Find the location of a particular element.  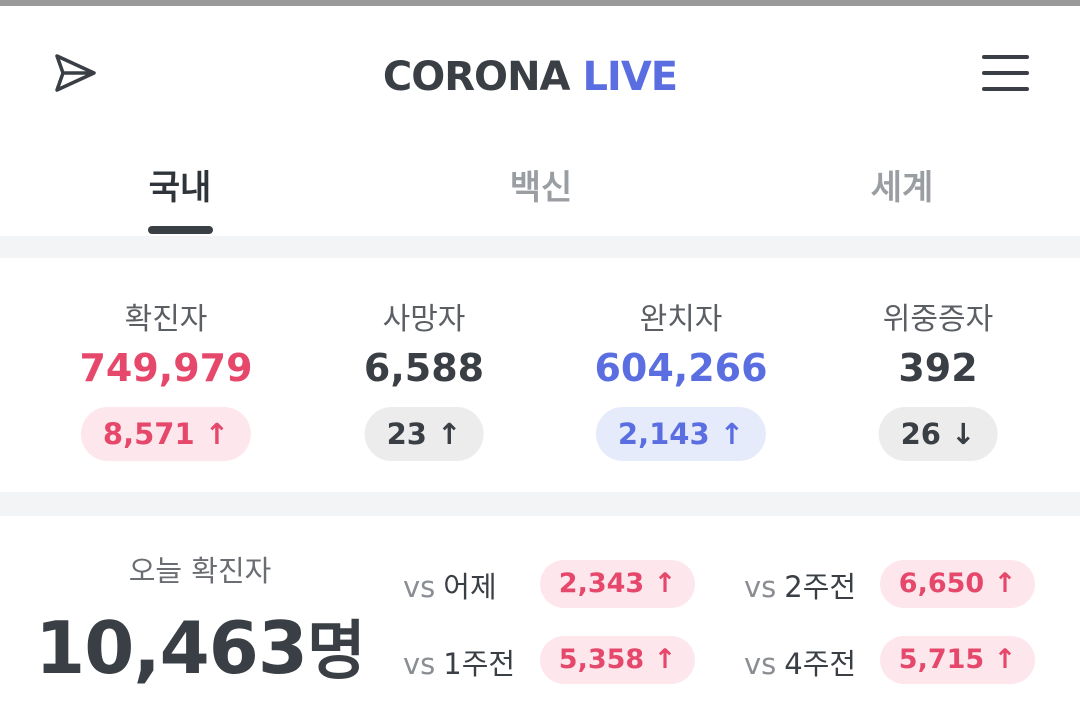

compare-name: 1주전 is located at coordinates (479, 664).